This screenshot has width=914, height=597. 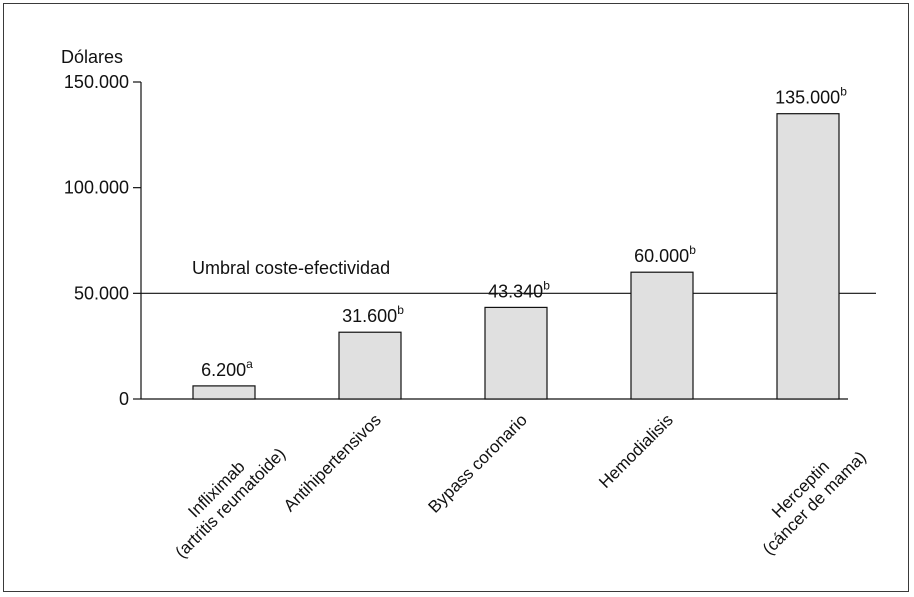 I want to click on y-tick-label: 100.000, so click(x=96, y=188).